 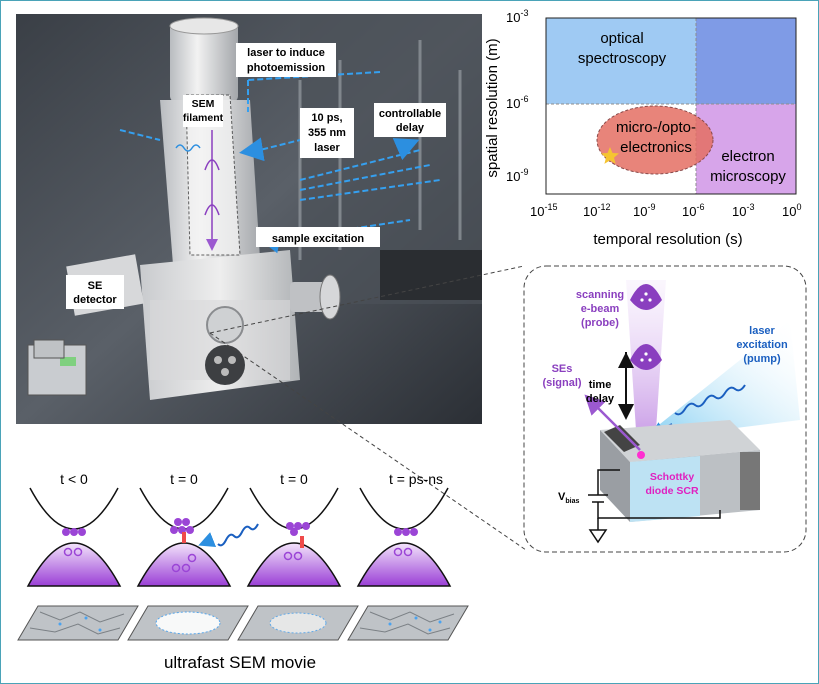 I want to click on label-laser-spec-line2: 355 nm, so click(x=327, y=133).